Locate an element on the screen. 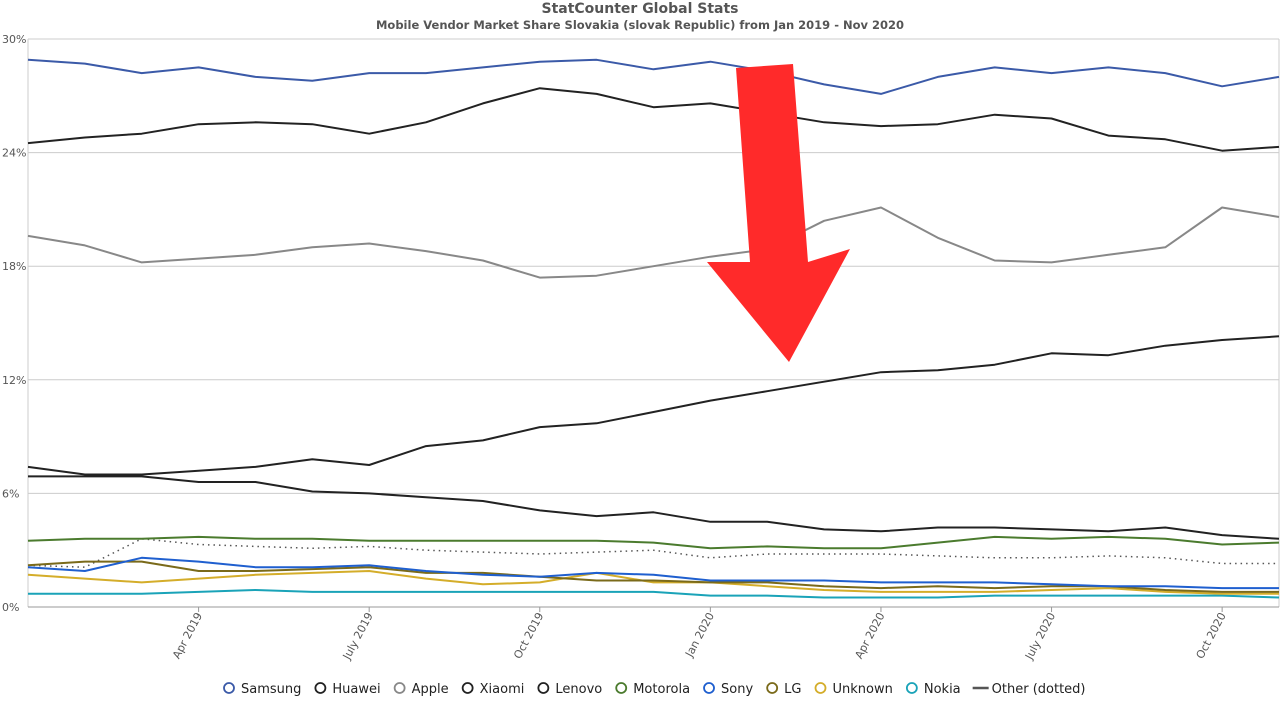 The width and height of the screenshot is (1280, 720). red-arrow-shape is located at coordinates (778, 213).